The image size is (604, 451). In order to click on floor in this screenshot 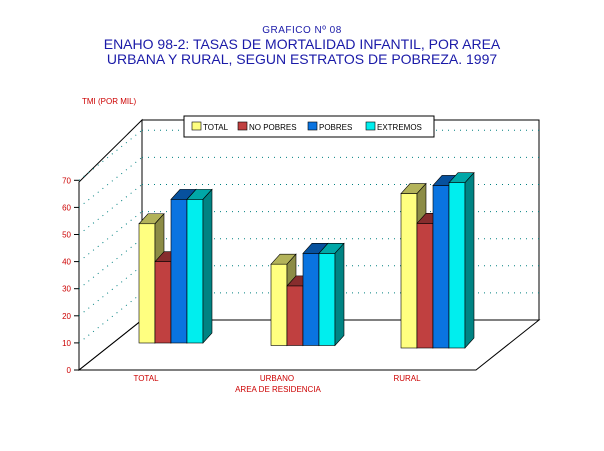, I will do `click(309, 345)`.